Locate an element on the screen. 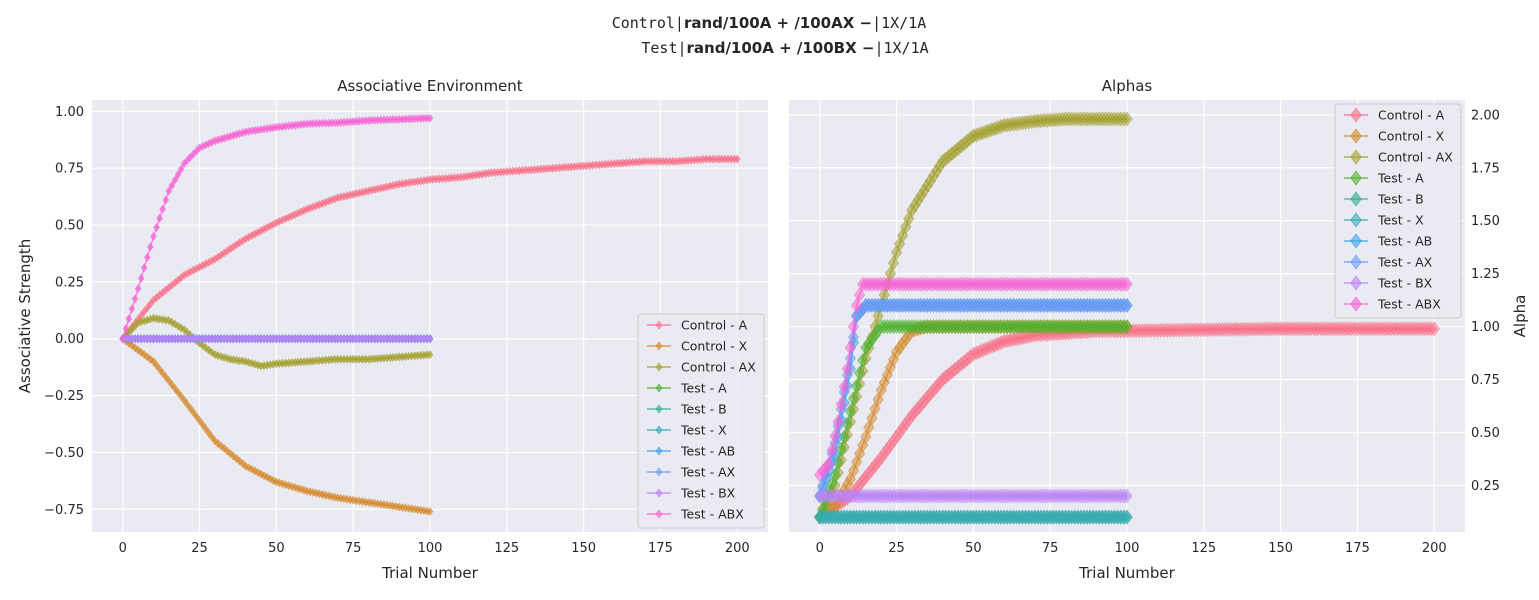  legend-entry-test-b: Test - B is located at coordinates (1384, 199).